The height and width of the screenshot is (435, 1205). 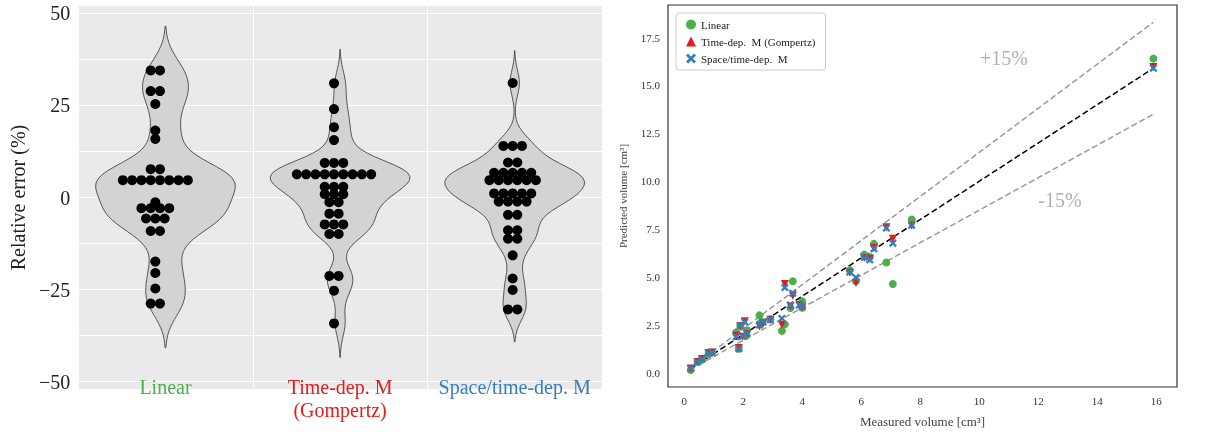 I want to click on x-tick-label: 16, so click(x=1156, y=400).